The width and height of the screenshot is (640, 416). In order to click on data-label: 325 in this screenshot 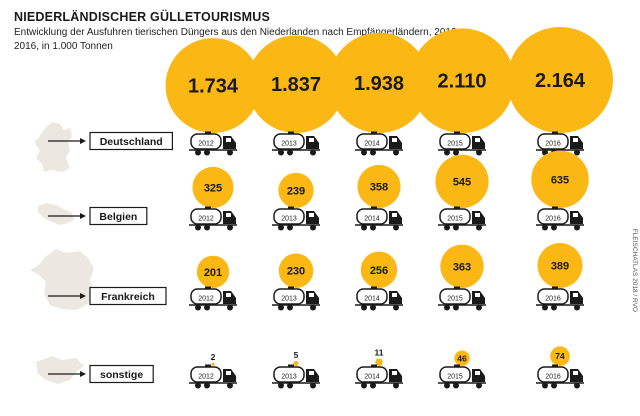, I will do `click(213, 188)`.